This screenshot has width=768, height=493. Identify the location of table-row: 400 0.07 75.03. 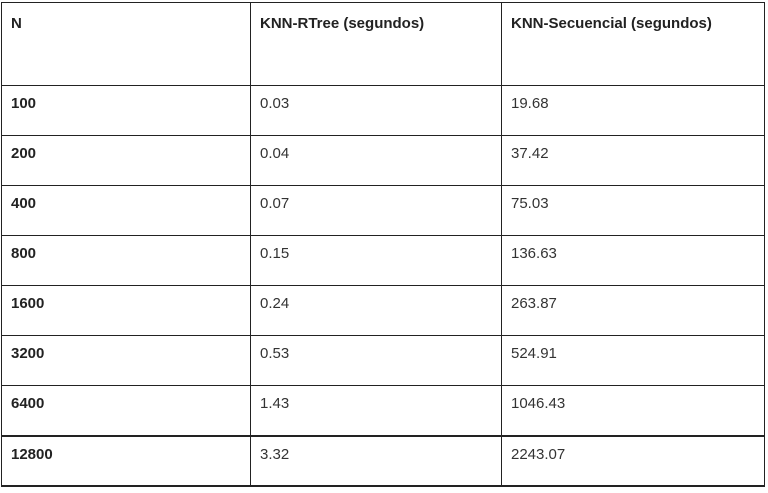
(383, 210).